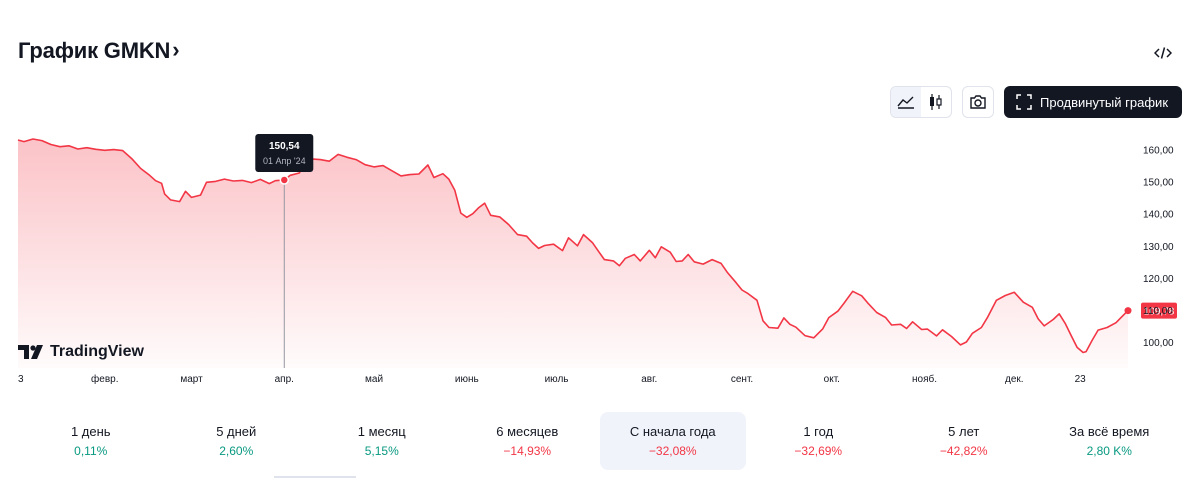  What do you see at coordinates (924, 379) in the screenshot?
I see `x-tick-label: нояб.` at bounding box center [924, 379].